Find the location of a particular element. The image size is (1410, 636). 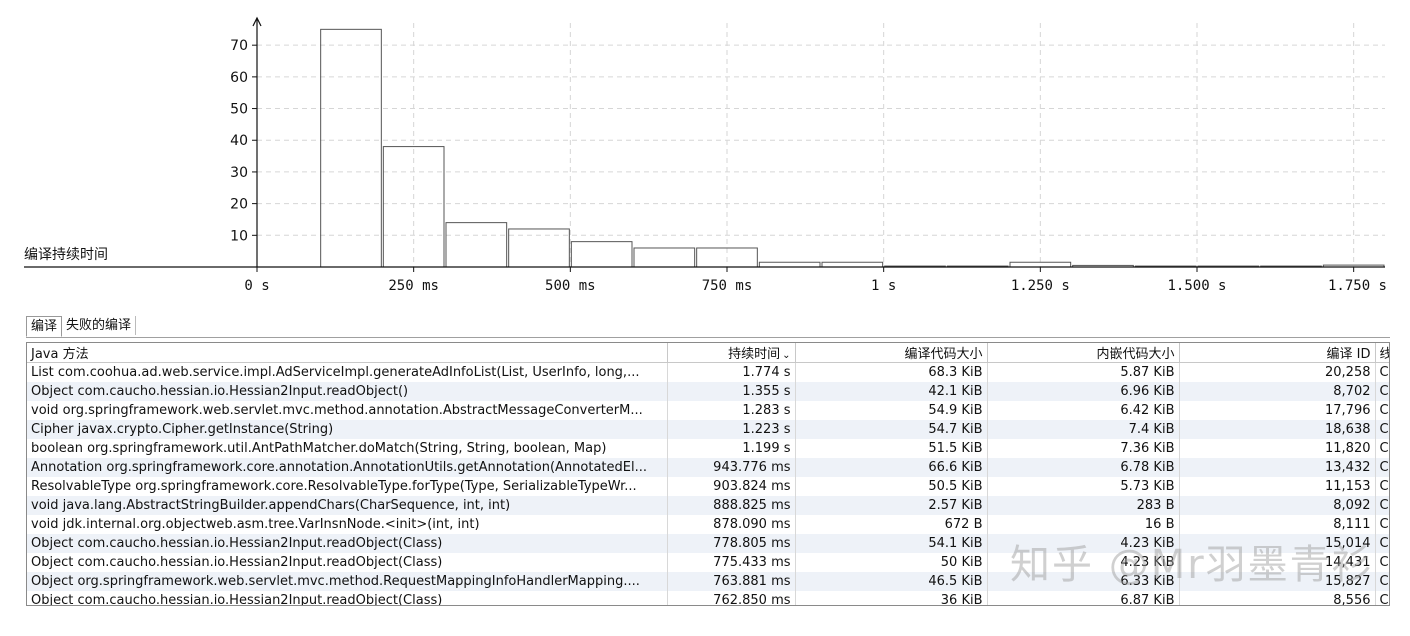

y-axis-arrow-icon is located at coordinates (257, 21).